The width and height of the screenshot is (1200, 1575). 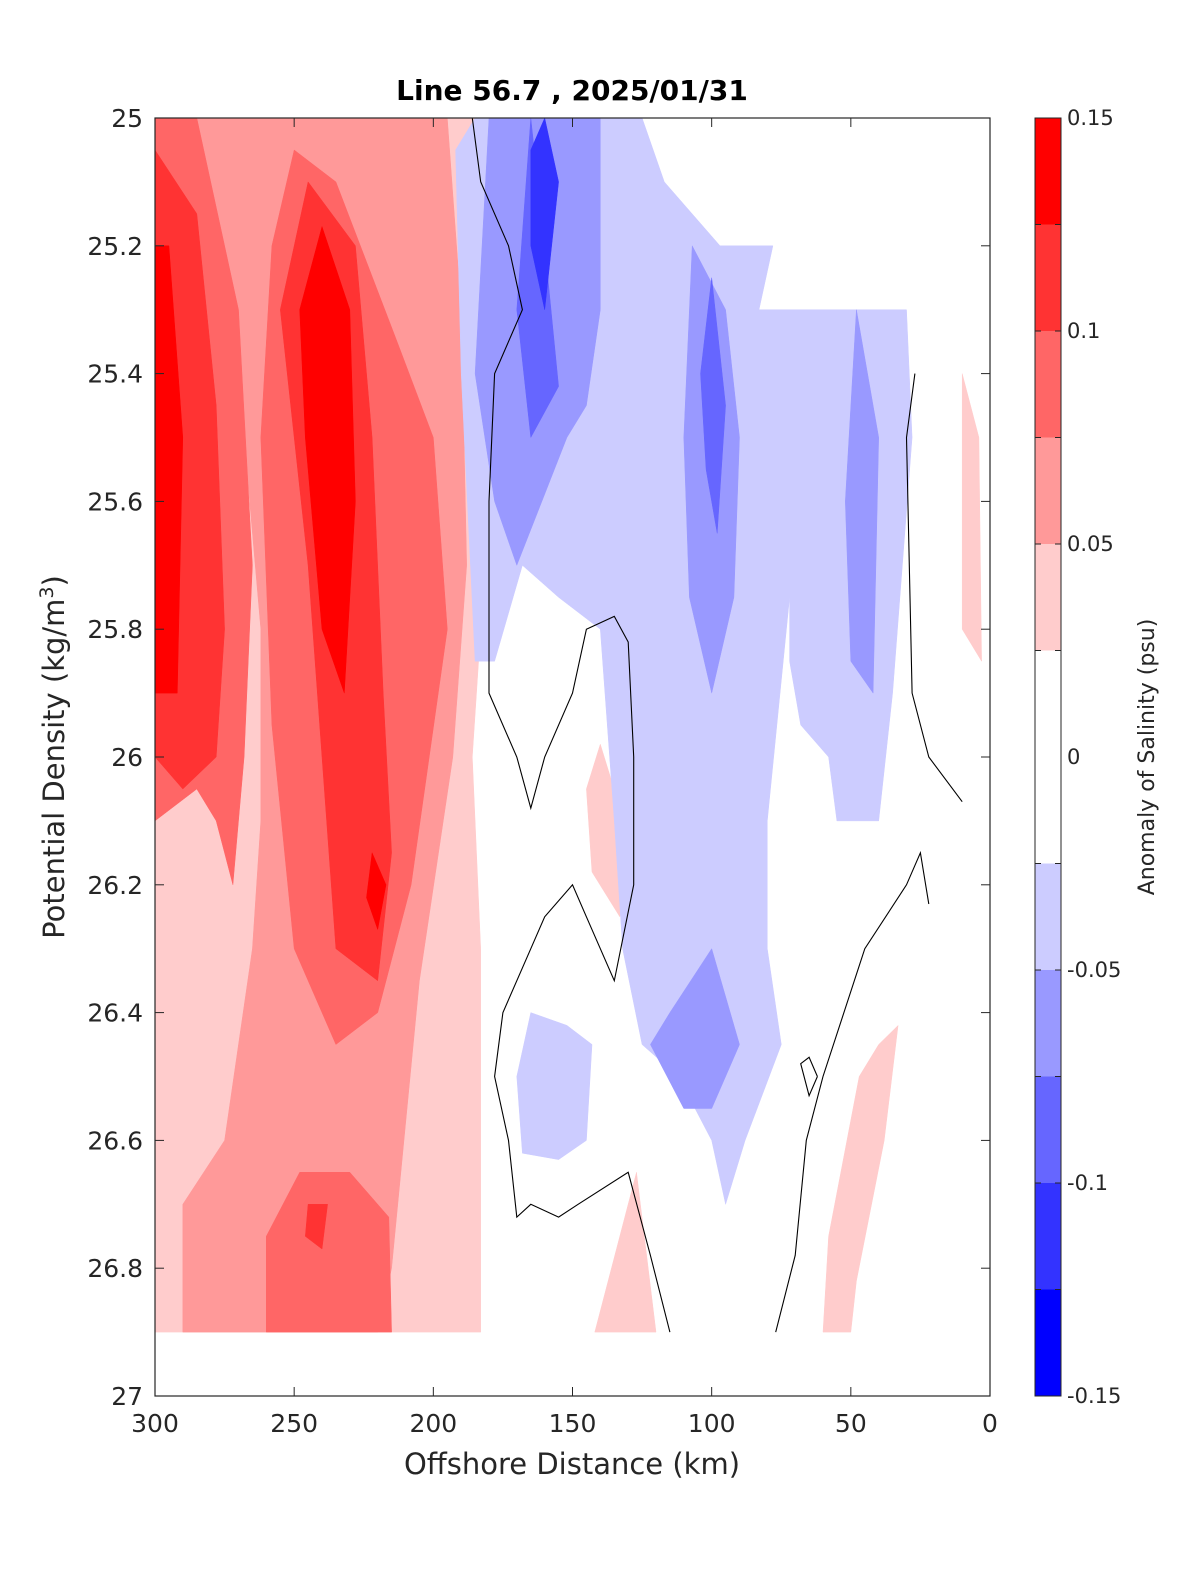 What do you see at coordinates (1094, 1396) in the screenshot?
I see `colorbar-tick-label: -0.15` at bounding box center [1094, 1396].